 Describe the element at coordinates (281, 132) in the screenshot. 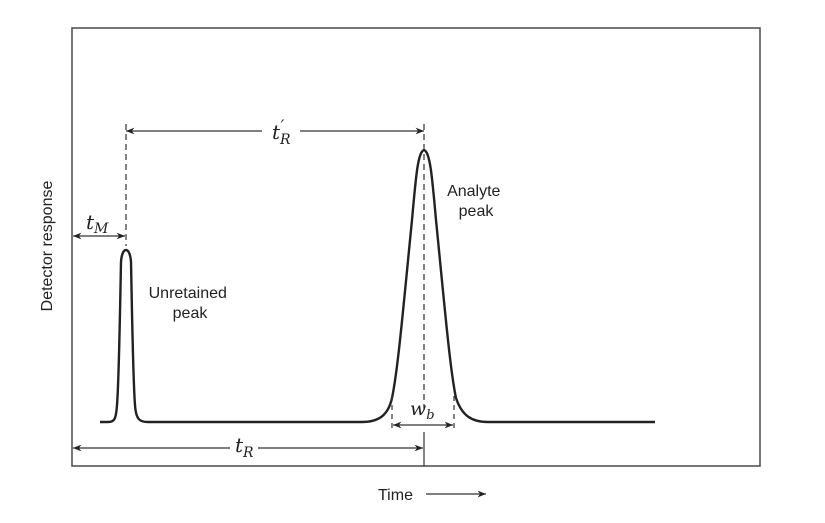

I see `tR-prime-label: tR′` at that location.